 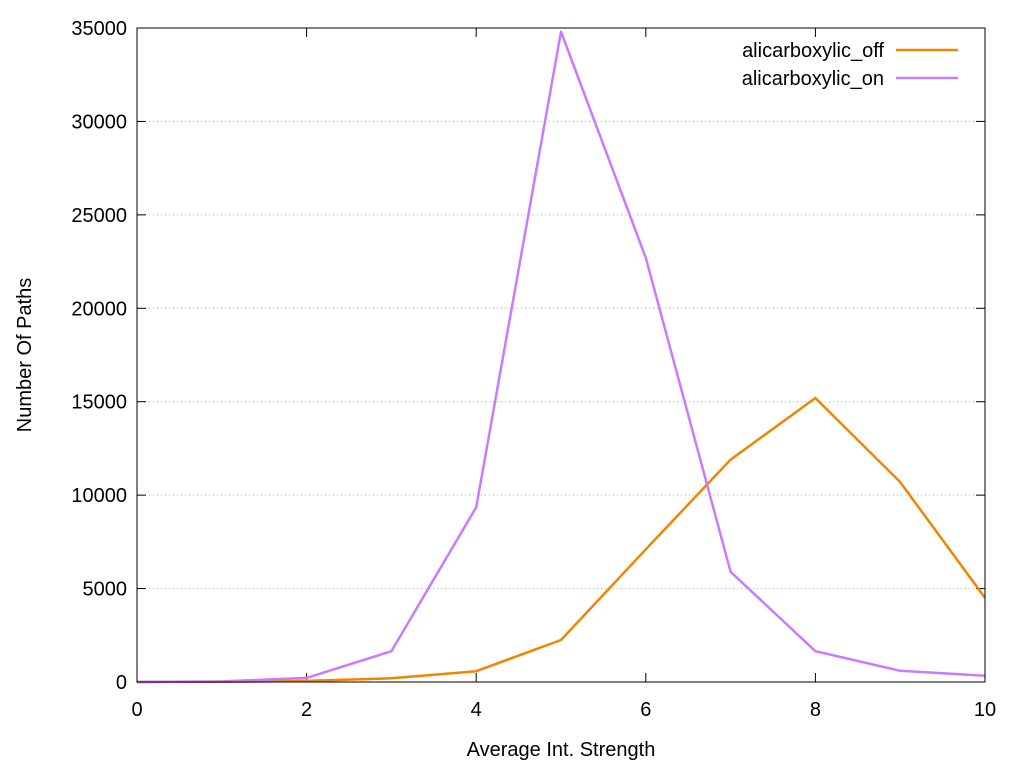 I want to click on x-tick-label: 4, so click(x=476, y=710).